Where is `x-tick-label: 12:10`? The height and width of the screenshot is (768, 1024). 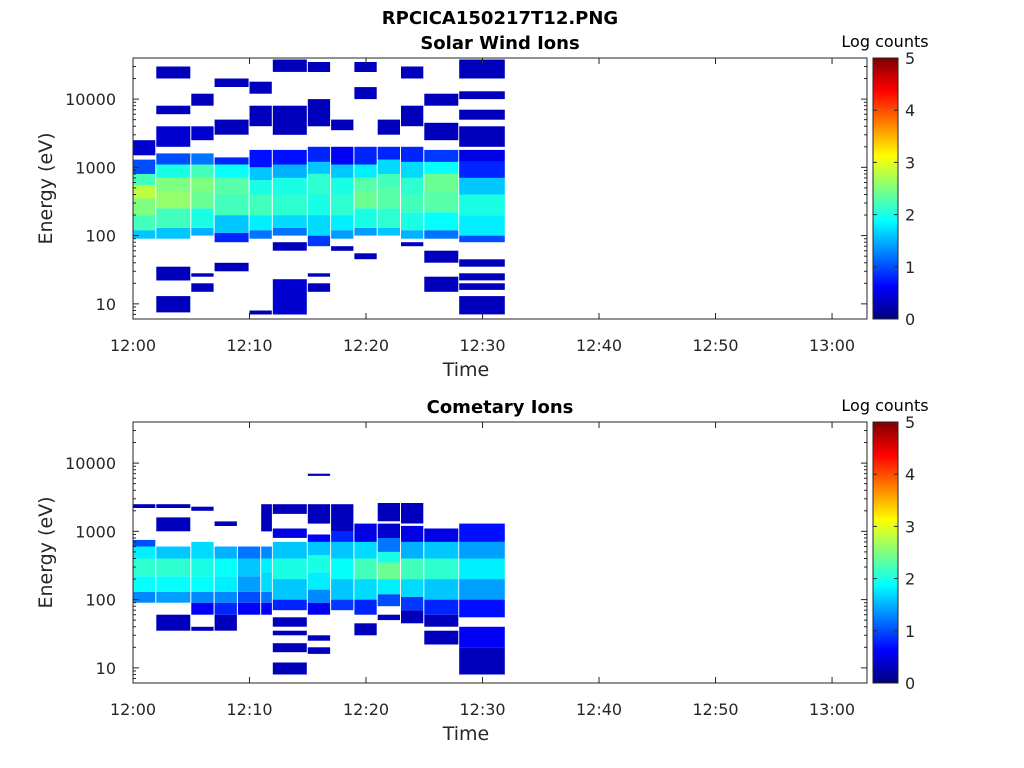
x-tick-label: 12:10 is located at coordinates (249, 345).